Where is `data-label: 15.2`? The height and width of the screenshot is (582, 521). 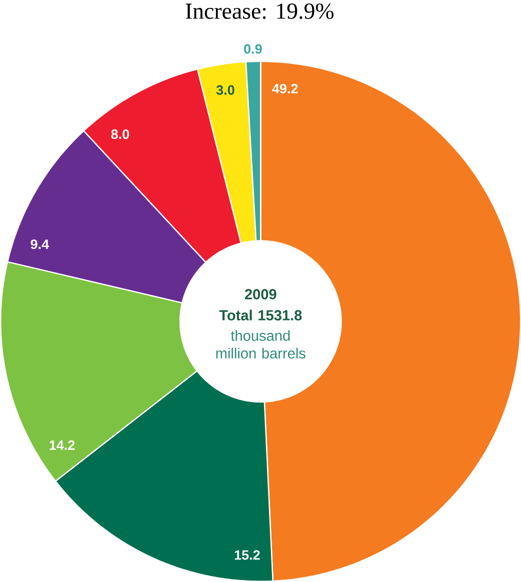 data-label: 15.2 is located at coordinates (247, 555).